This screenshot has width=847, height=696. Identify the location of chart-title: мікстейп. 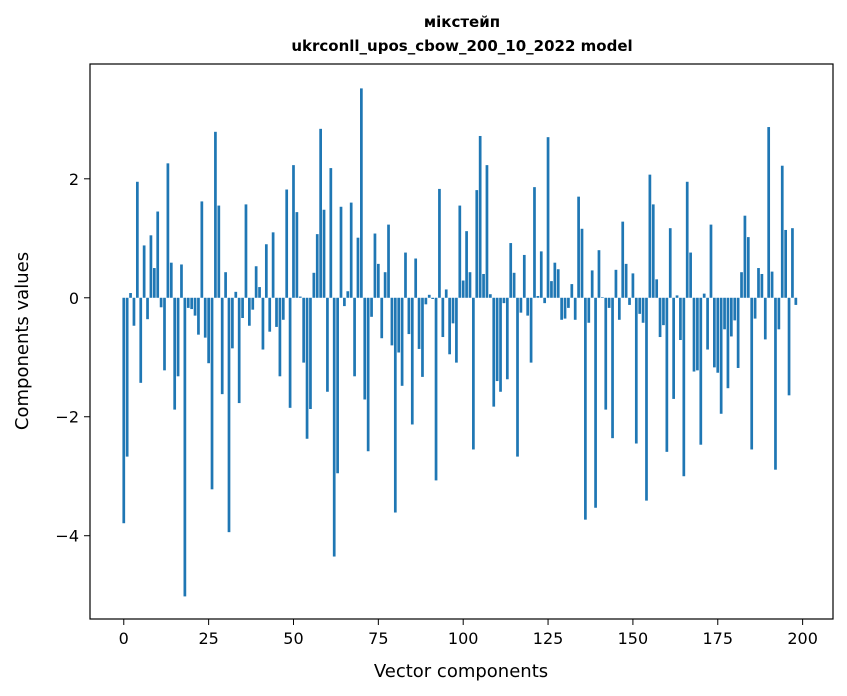
(462, 22).